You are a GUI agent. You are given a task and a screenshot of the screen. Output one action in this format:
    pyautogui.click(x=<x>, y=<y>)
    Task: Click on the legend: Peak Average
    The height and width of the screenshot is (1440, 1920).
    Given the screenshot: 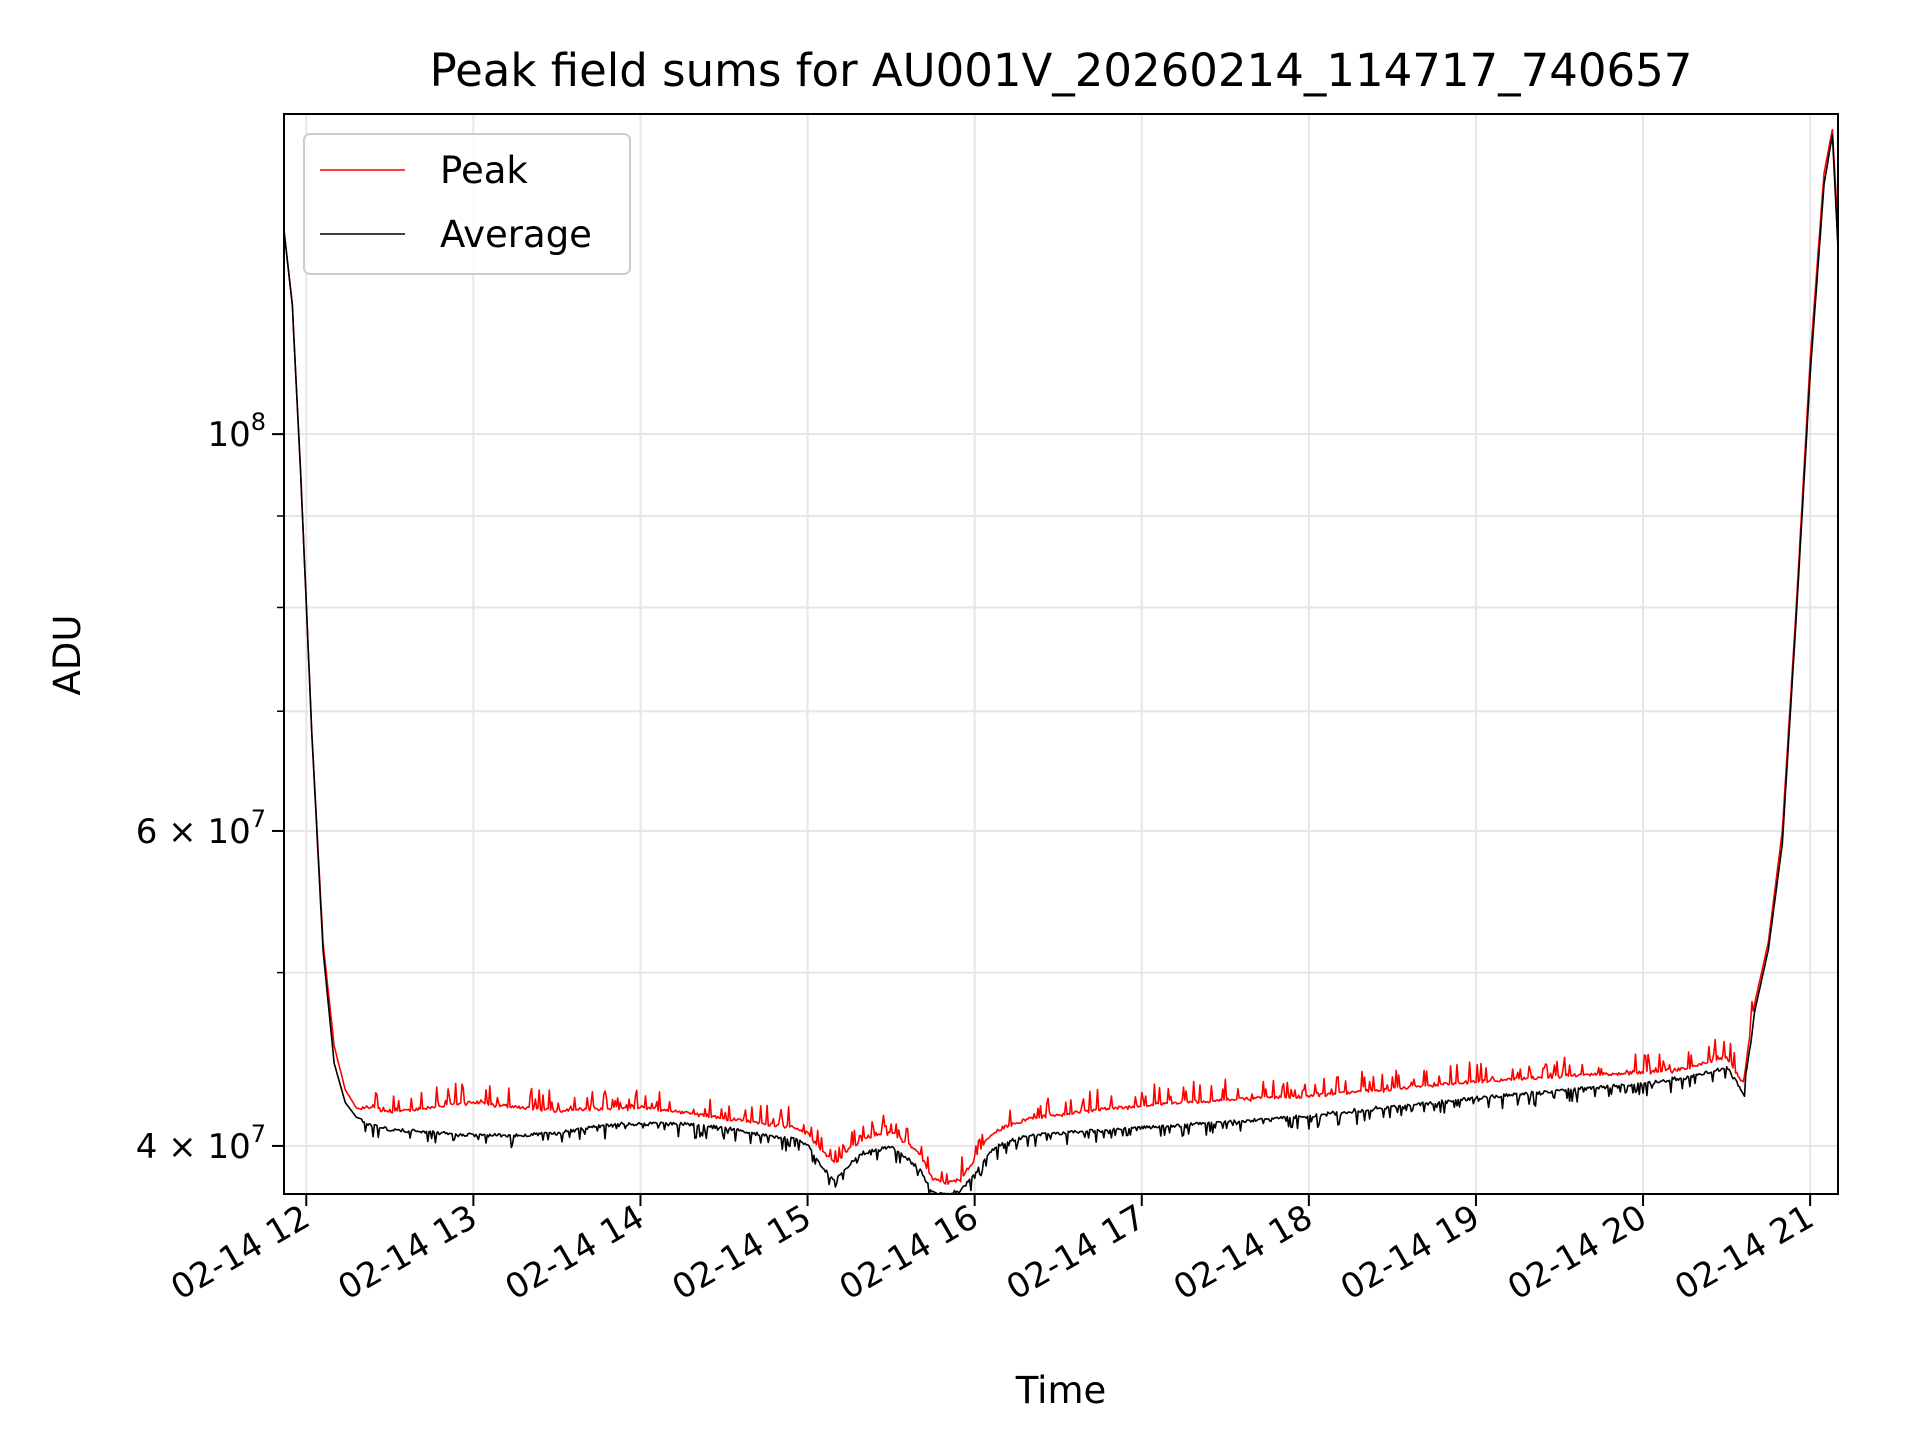 What is the action you would take?
    pyautogui.click(x=467, y=204)
    